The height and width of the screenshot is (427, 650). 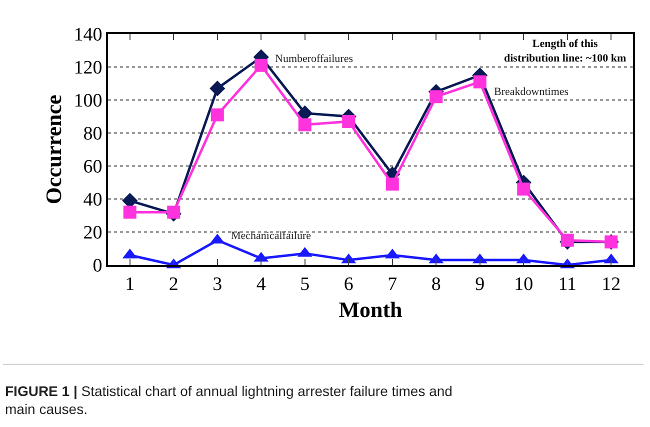 I want to click on series-label: Numberoffailures, so click(x=314, y=59).